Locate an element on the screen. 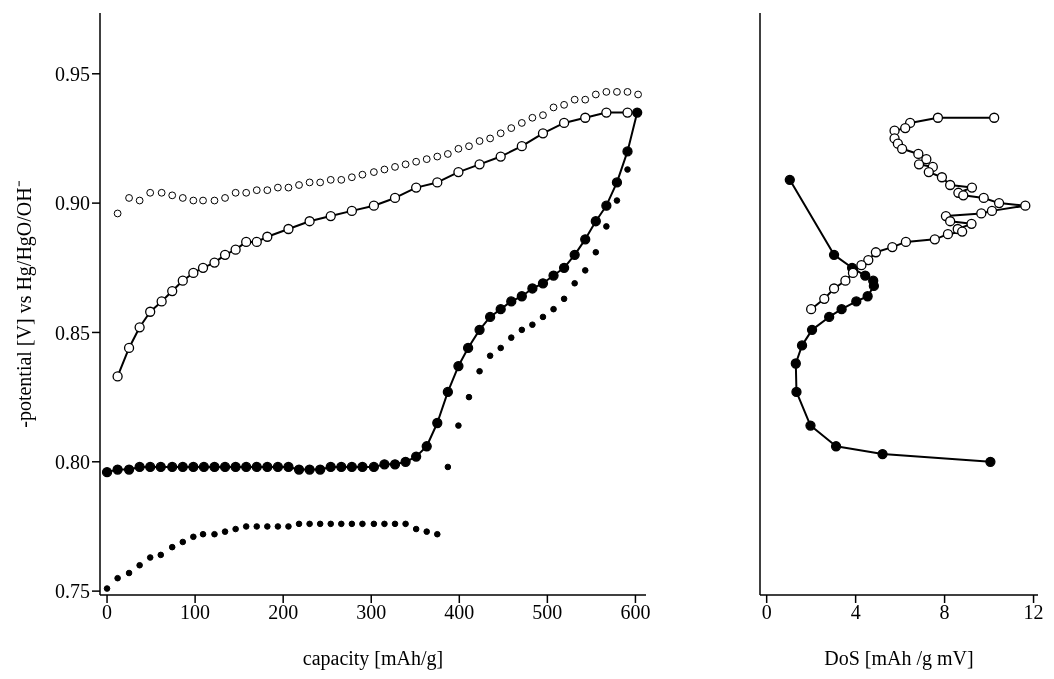 Image resolution: width=1054 pixels, height=679 pixels. y-tick-label: 0.85 is located at coordinates (72, 332).